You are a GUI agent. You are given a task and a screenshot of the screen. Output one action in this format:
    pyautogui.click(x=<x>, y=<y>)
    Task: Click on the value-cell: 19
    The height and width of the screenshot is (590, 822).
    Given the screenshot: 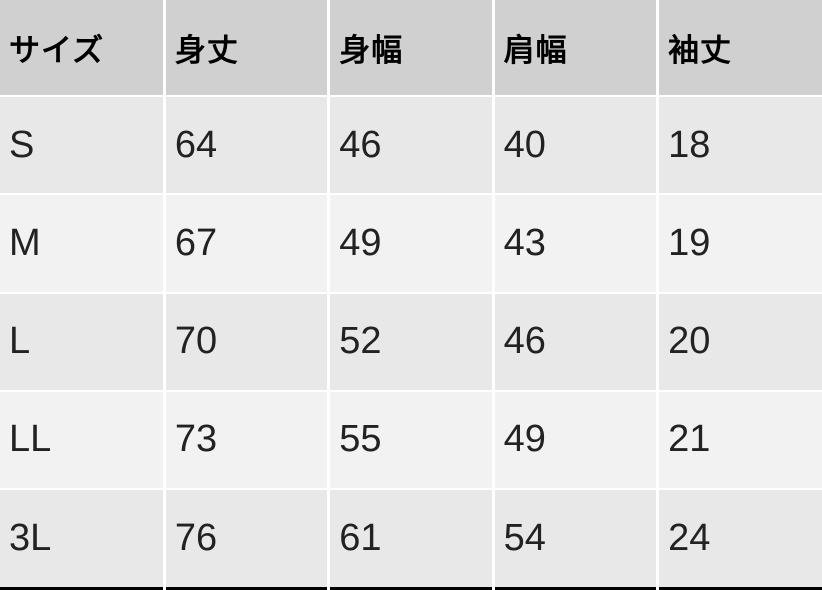 What is the action you would take?
    pyautogui.click(x=739, y=244)
    